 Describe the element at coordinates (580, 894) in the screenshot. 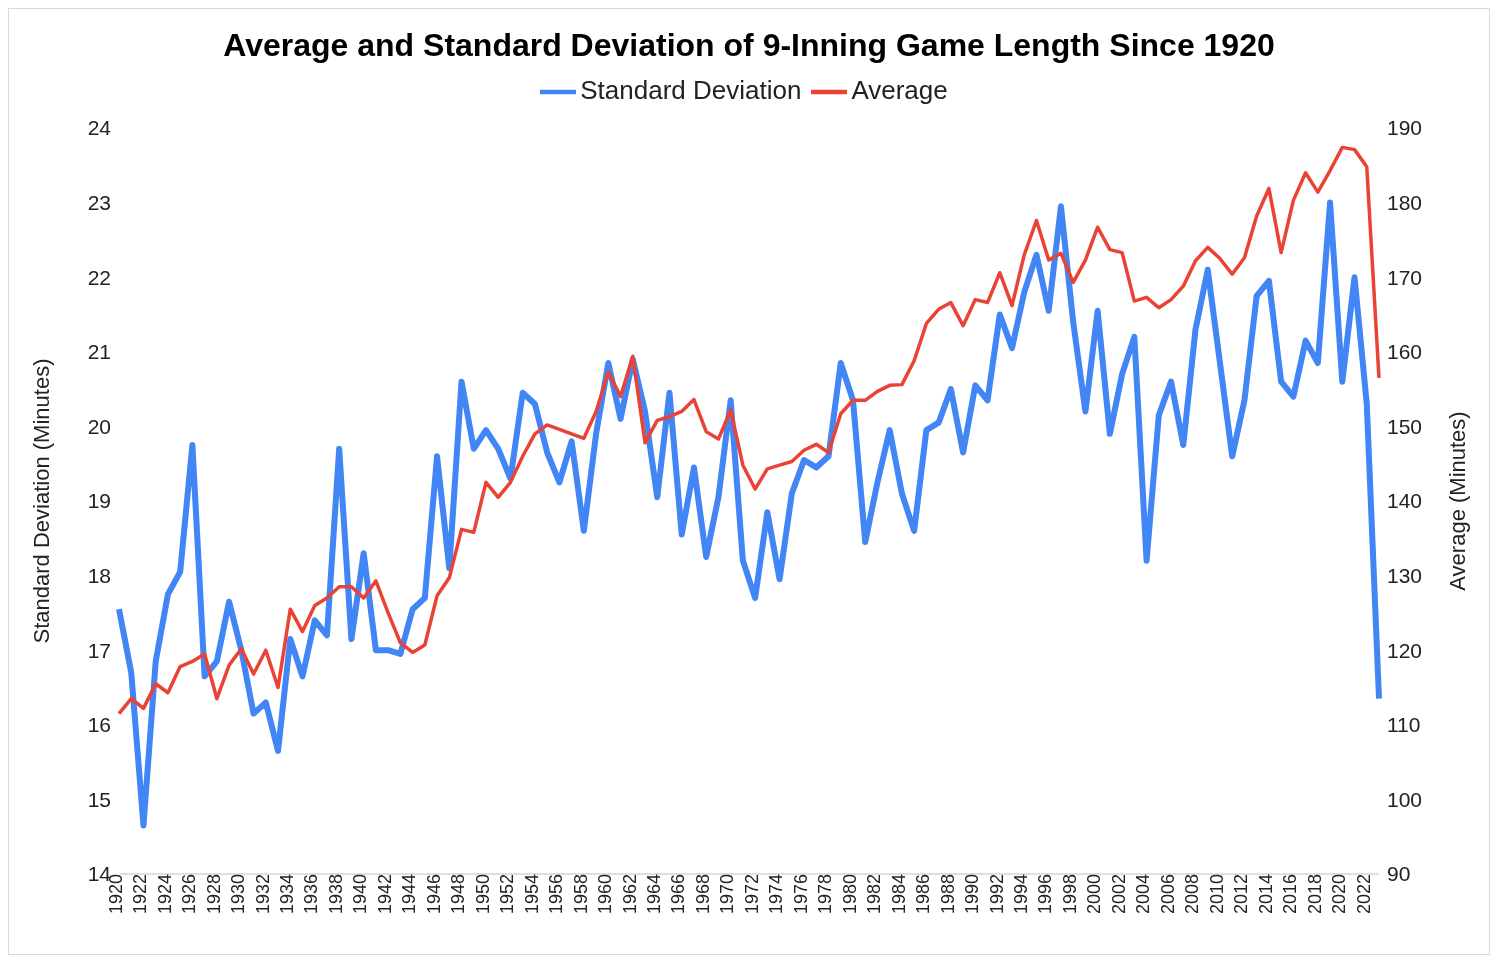

I see `x-tick-label: 1958` at that location.